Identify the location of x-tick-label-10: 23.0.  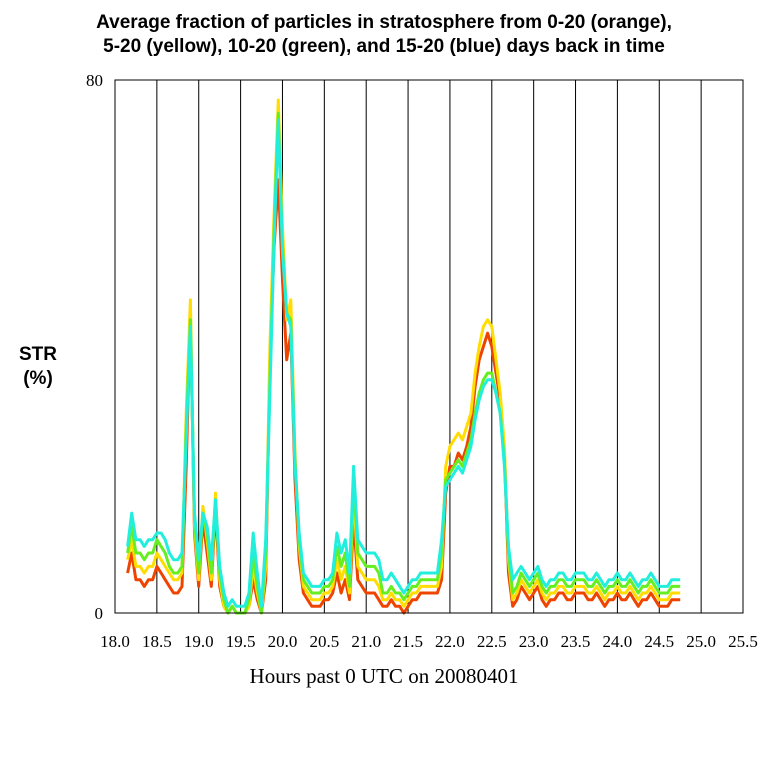
(534, 641).